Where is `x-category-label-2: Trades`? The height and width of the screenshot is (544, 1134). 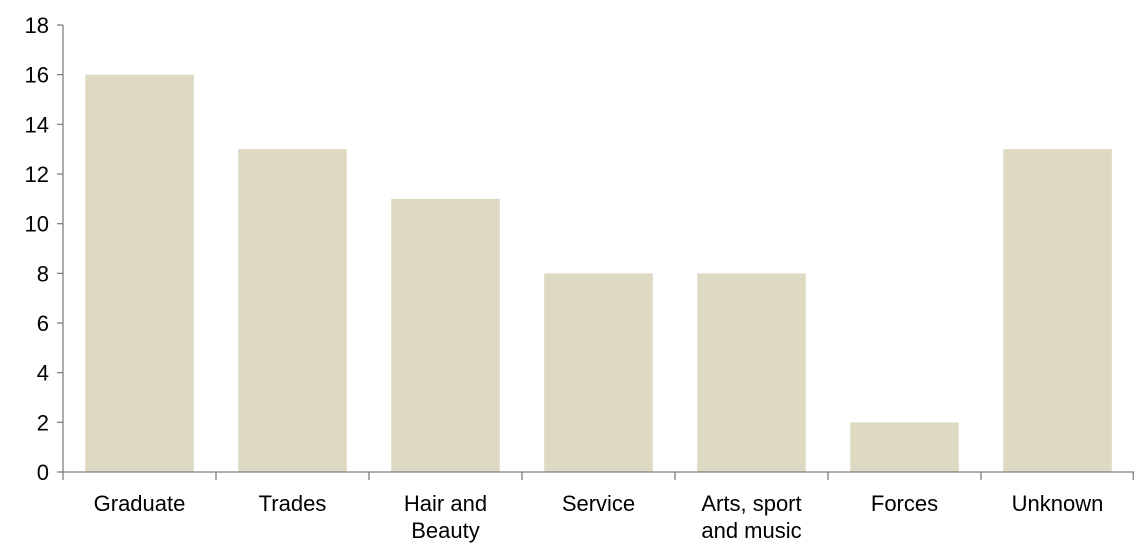 x-category-label-2: Trades is located at coordinates (293, 503).